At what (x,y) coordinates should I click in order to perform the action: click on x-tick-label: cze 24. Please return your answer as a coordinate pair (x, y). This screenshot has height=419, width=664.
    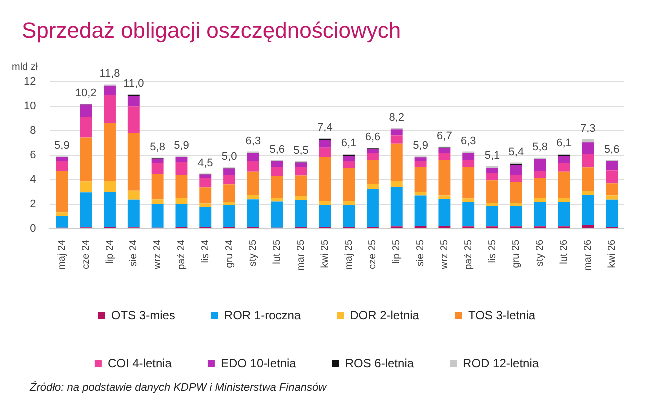
    Looking at the image, I should click on (86, 254).